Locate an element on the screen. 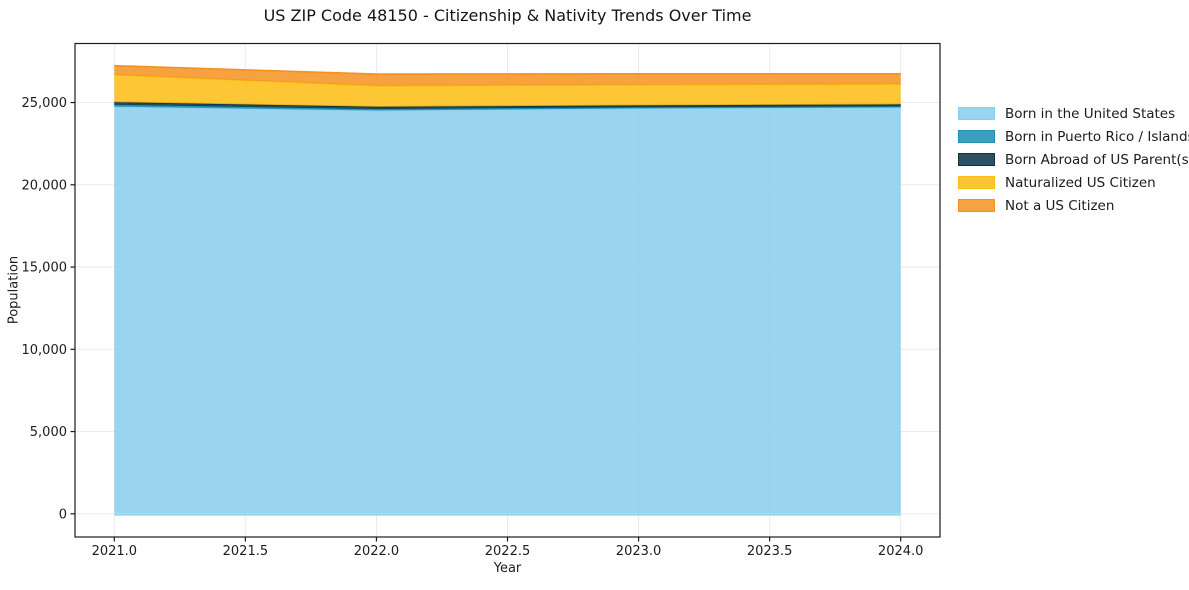 This screenshot has width=1189, height=590. x-tick-label: 2024.0 is located at coordinates (901, 551).